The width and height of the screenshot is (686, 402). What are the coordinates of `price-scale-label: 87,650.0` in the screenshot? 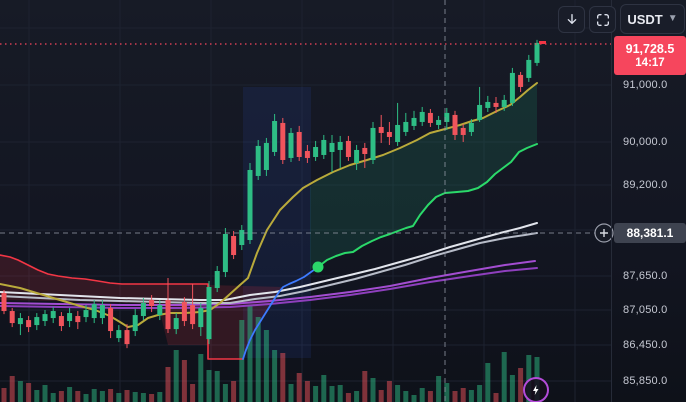 It's located at (645, 276).